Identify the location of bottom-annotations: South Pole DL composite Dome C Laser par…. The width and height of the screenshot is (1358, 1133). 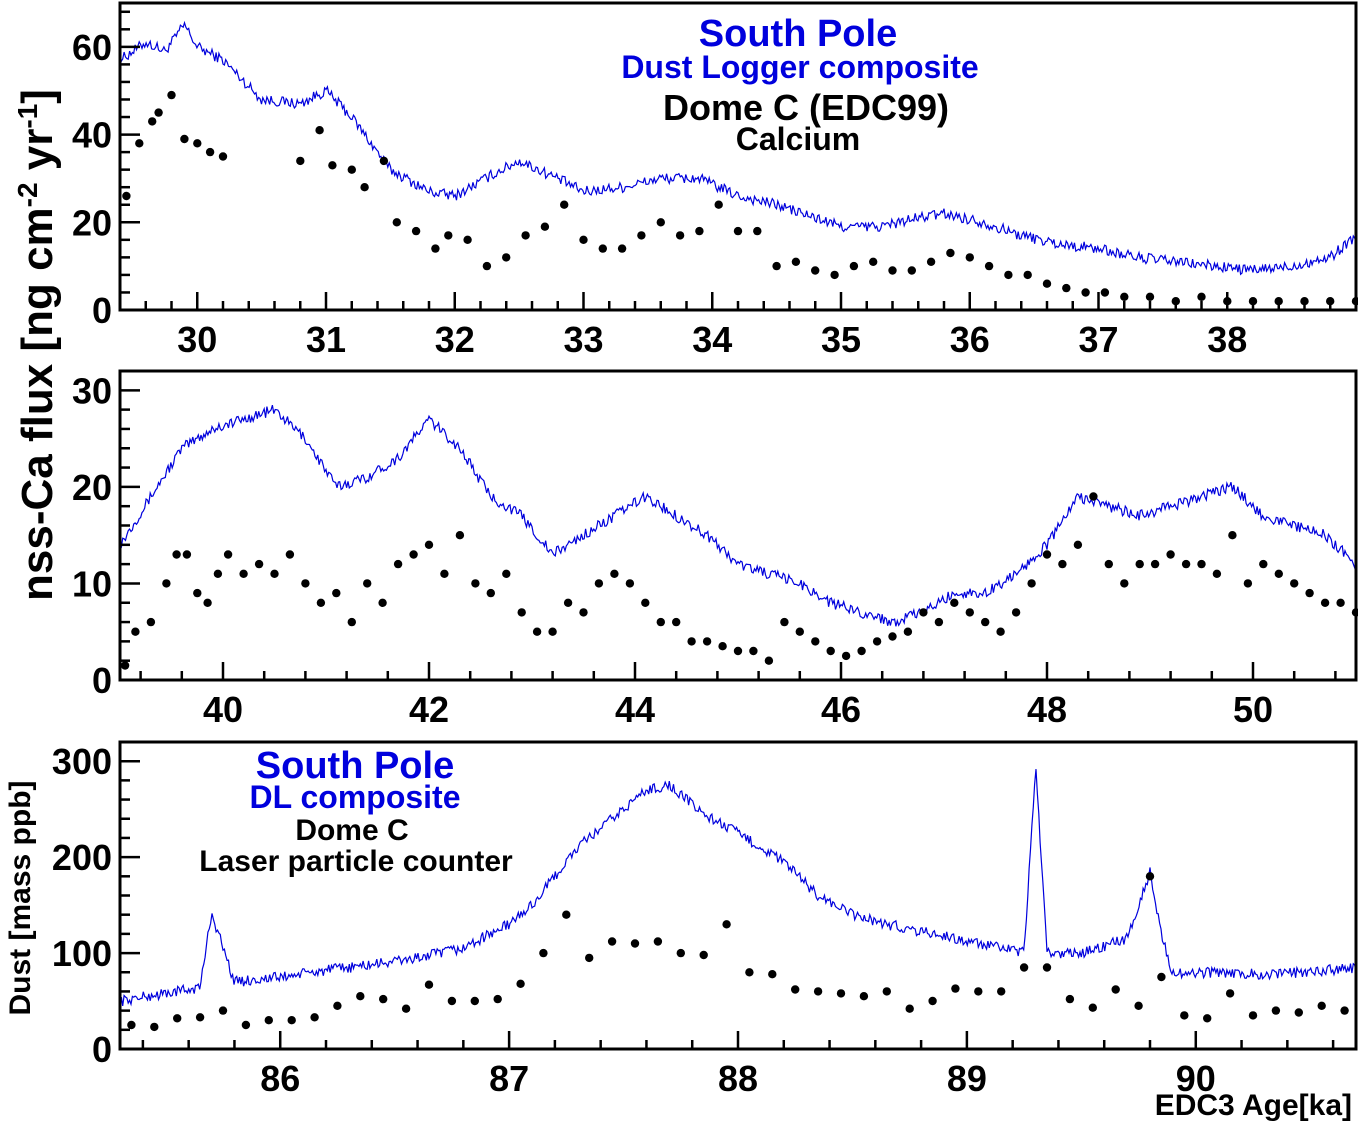
(356, 811).